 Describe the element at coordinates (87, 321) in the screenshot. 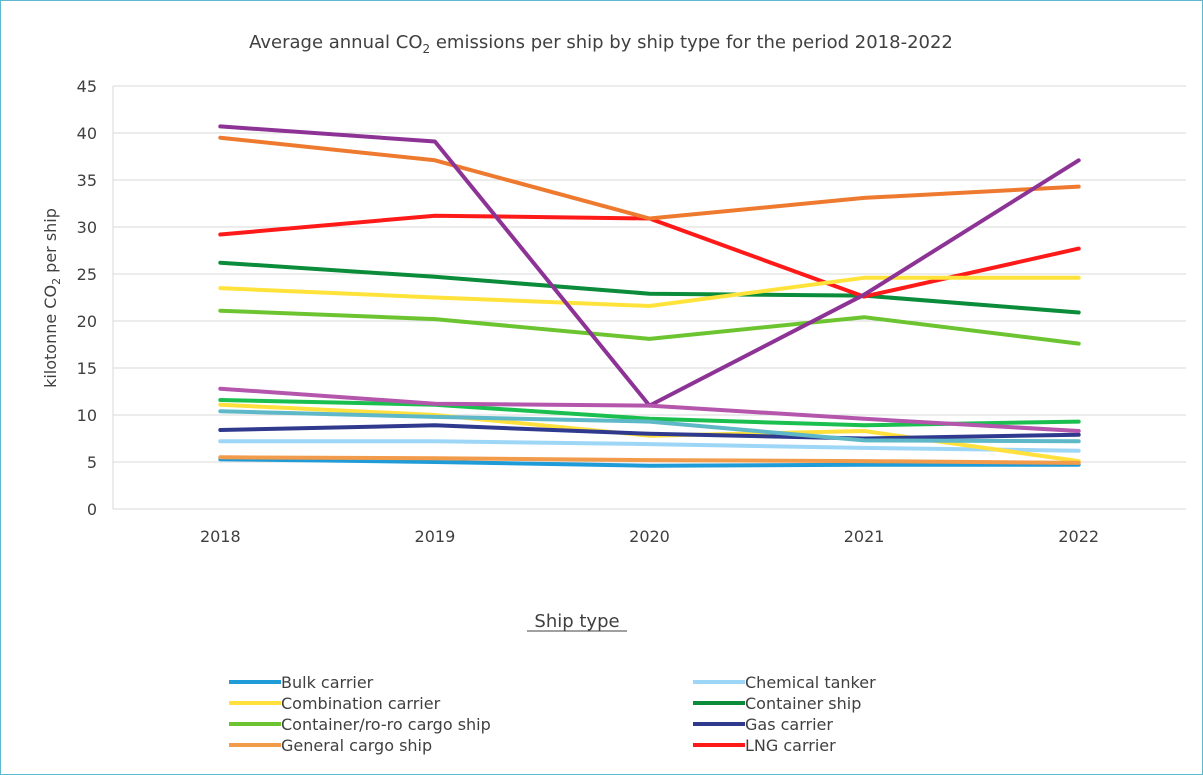

I see `y-tick-label: 20` at that location.